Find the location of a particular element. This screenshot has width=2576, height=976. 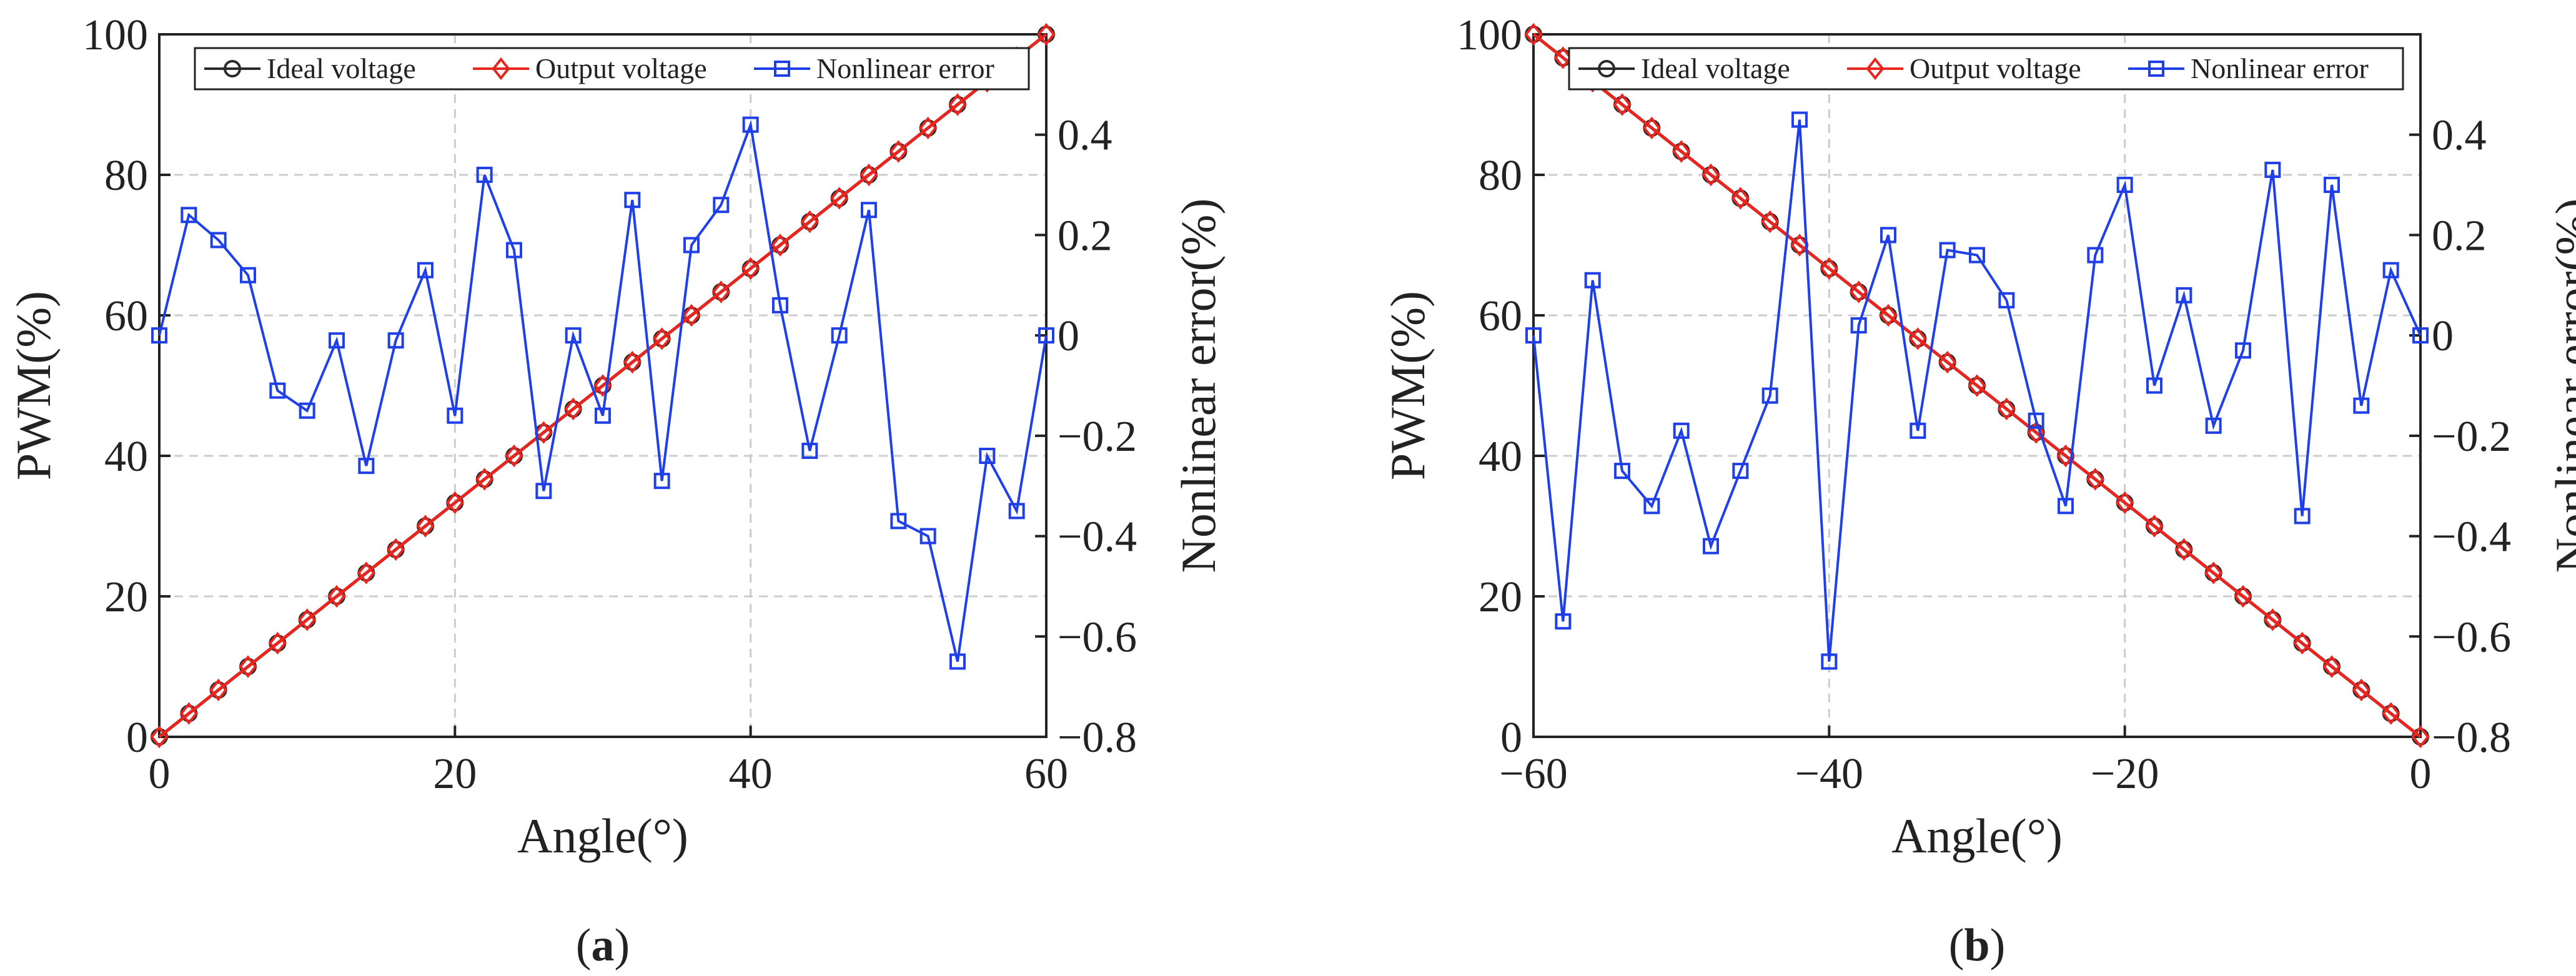

x-tick-label: −40 is located at coordinates (1829, 774).